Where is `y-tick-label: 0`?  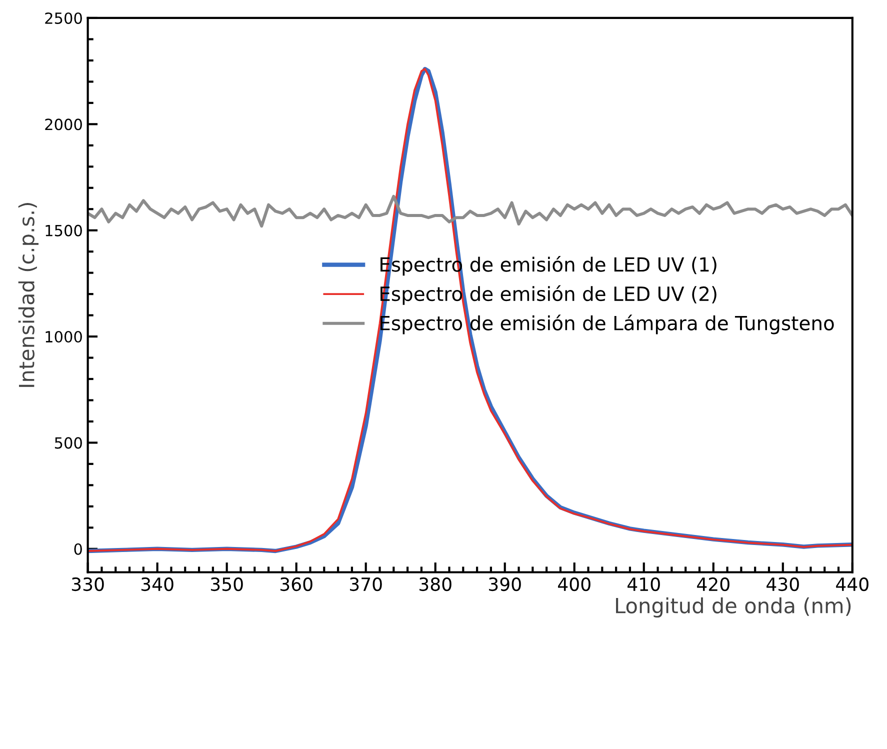 y-tick-label: 0 is located at coordinates (78, 549).